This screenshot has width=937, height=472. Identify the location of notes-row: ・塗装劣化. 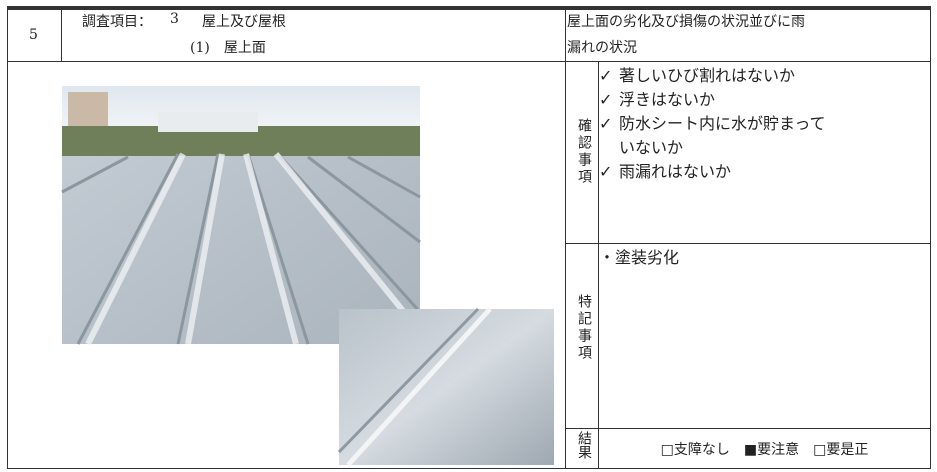
(764, 256).